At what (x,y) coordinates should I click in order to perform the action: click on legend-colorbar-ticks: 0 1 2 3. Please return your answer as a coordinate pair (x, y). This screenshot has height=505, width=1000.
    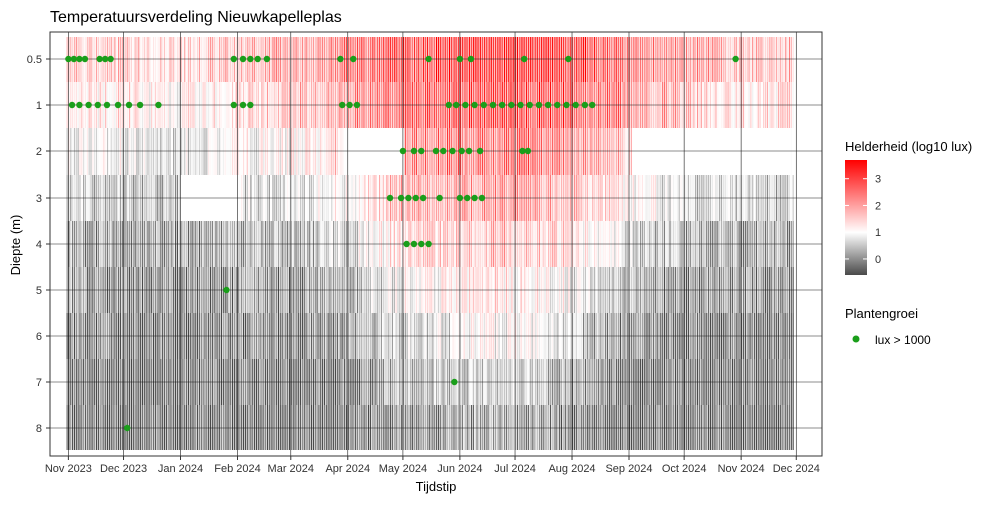
    Looking at the image, I should click on (863, 220).